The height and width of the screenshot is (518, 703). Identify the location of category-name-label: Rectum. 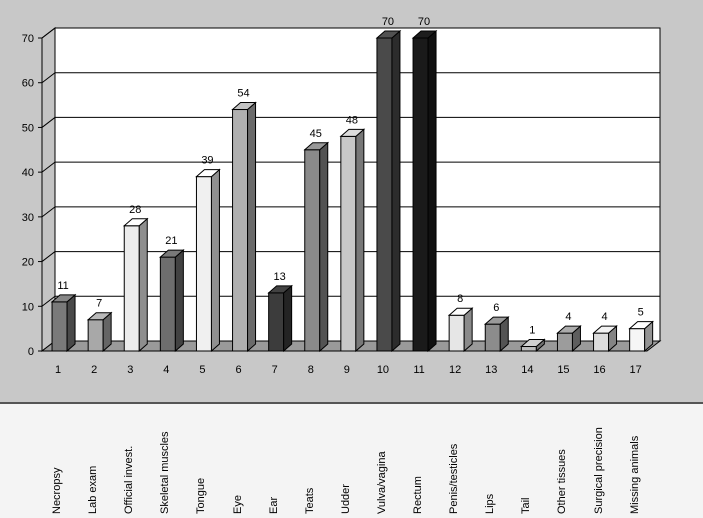
(418, 495).